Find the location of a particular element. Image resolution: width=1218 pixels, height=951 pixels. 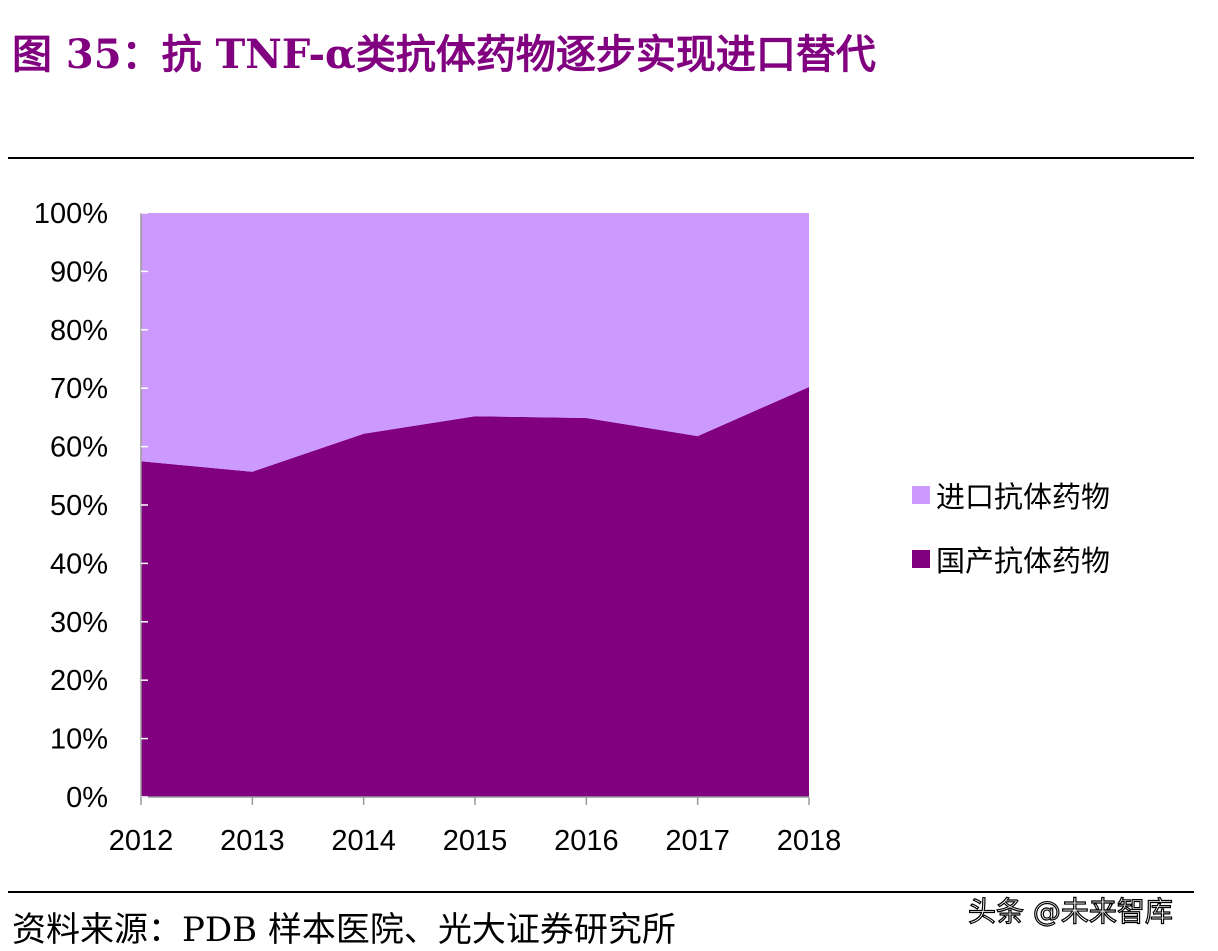

y-tick-label: 10% is located at coordinates (79, 740).